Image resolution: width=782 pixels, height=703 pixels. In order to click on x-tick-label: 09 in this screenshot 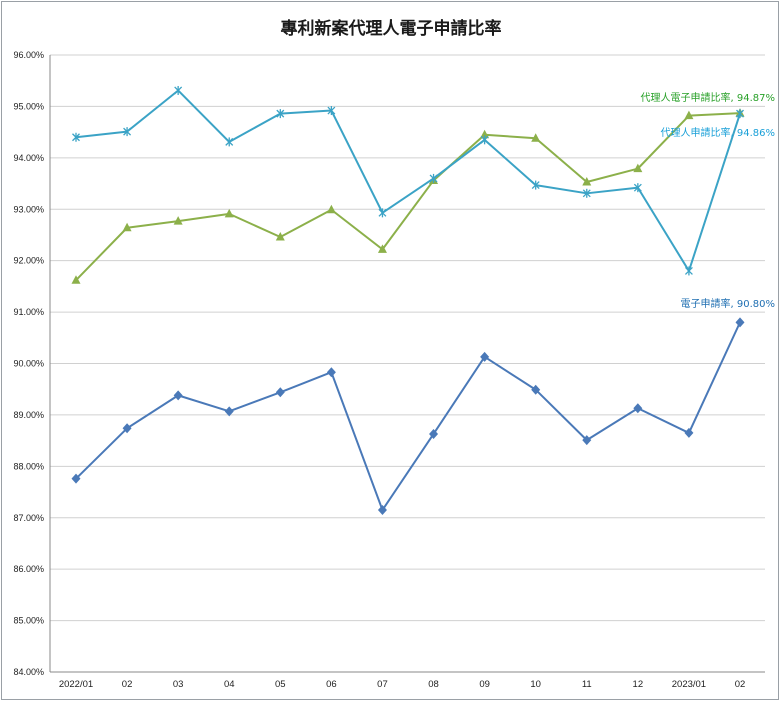, I will do `click(484, 684)`.